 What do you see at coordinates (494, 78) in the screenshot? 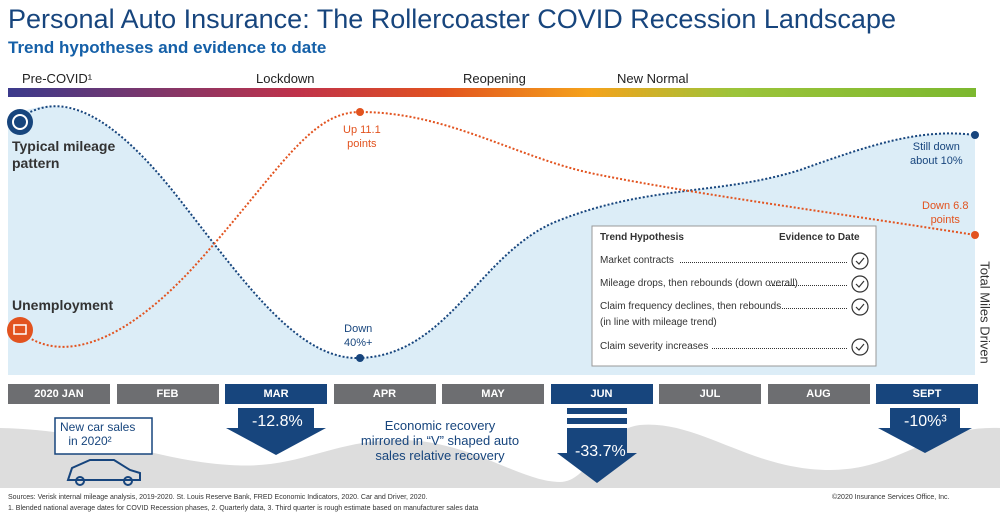
I see `phase-label: Reopening` at bounding box center [494, 78].